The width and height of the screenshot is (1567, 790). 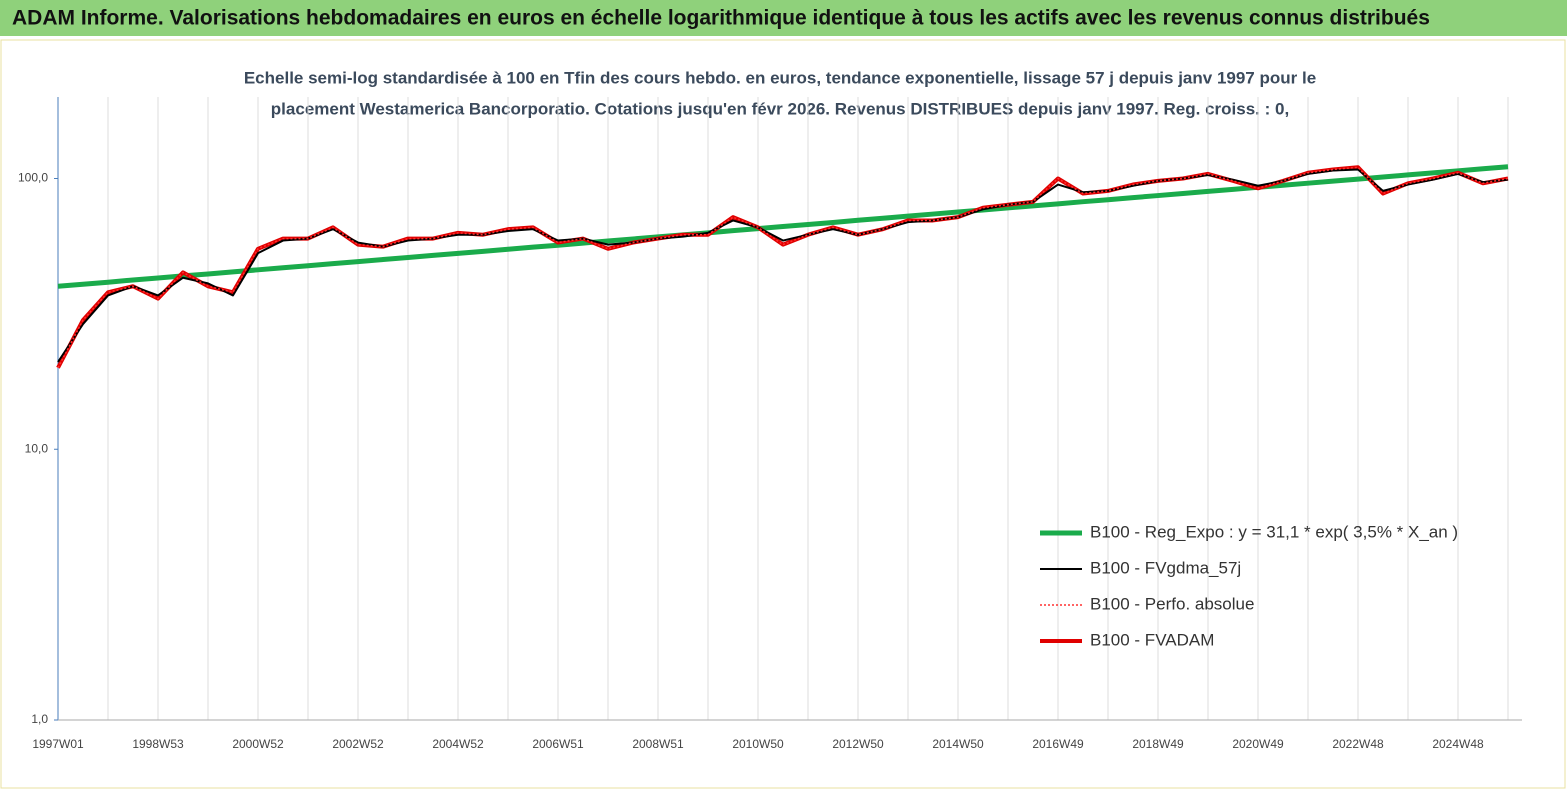 I want to click on y-tick-label: 10,0, so click(x=37, y=448).